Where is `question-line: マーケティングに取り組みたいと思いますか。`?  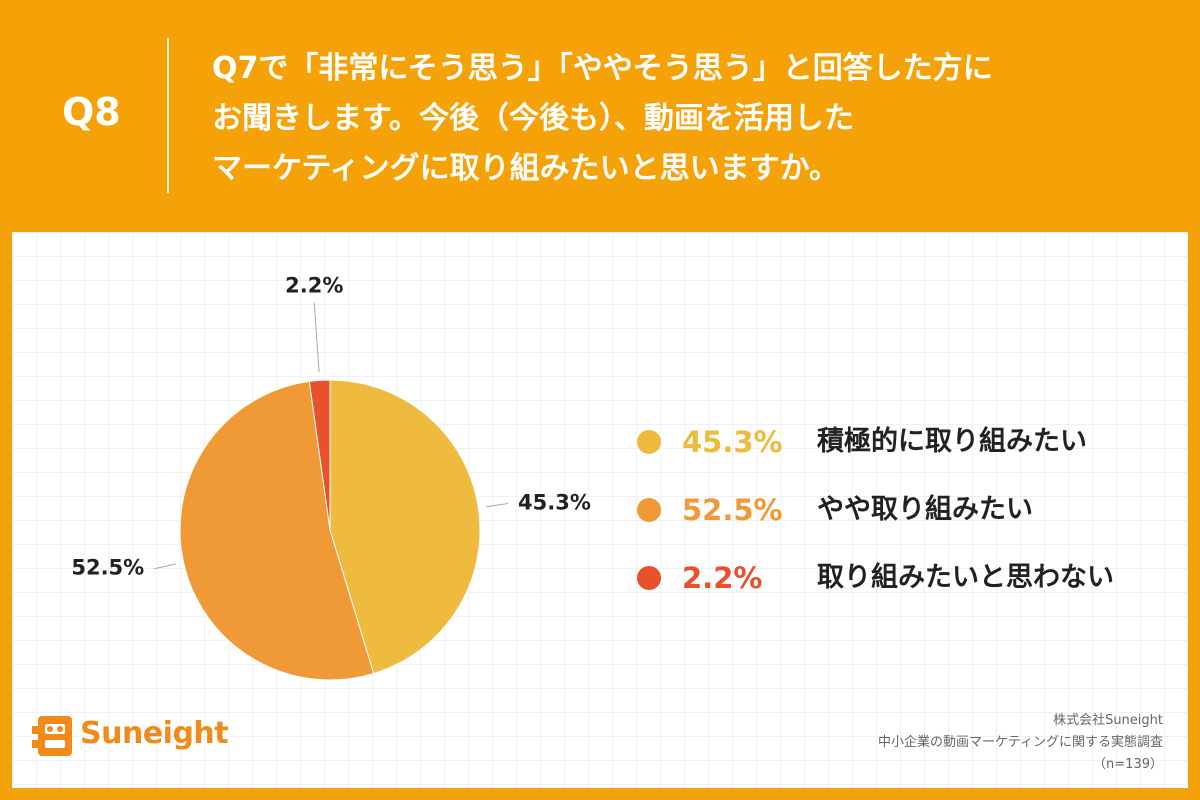 question-line: マーケティングに取り組みたいと思いますか。 is located at coordinates (525, 168).